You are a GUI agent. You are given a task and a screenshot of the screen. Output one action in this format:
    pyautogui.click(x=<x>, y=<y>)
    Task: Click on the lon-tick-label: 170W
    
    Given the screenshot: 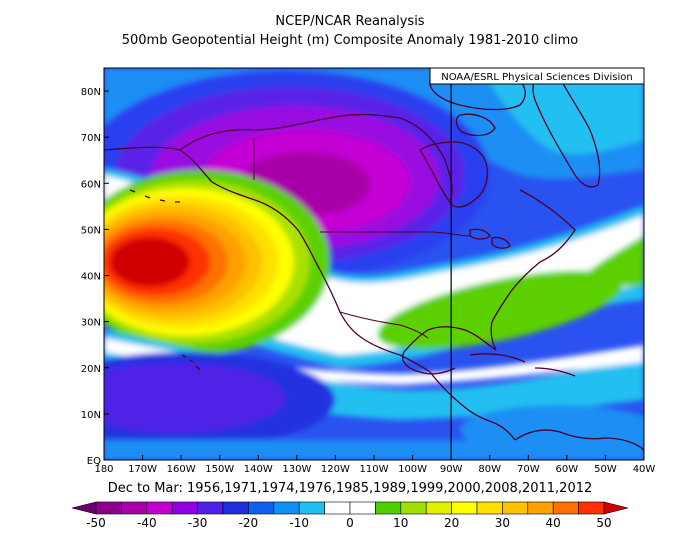 What is the action you would take?
    pyautogui.click(x=142, y=469)
    